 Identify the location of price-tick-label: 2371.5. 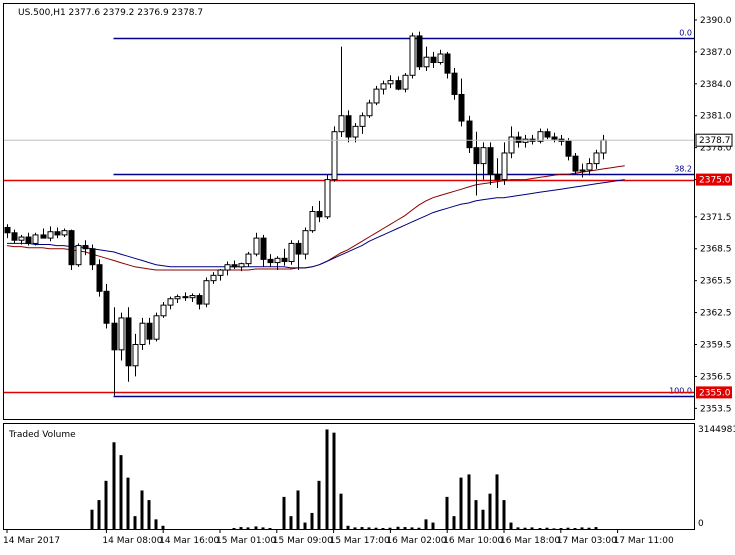
(716, 218).